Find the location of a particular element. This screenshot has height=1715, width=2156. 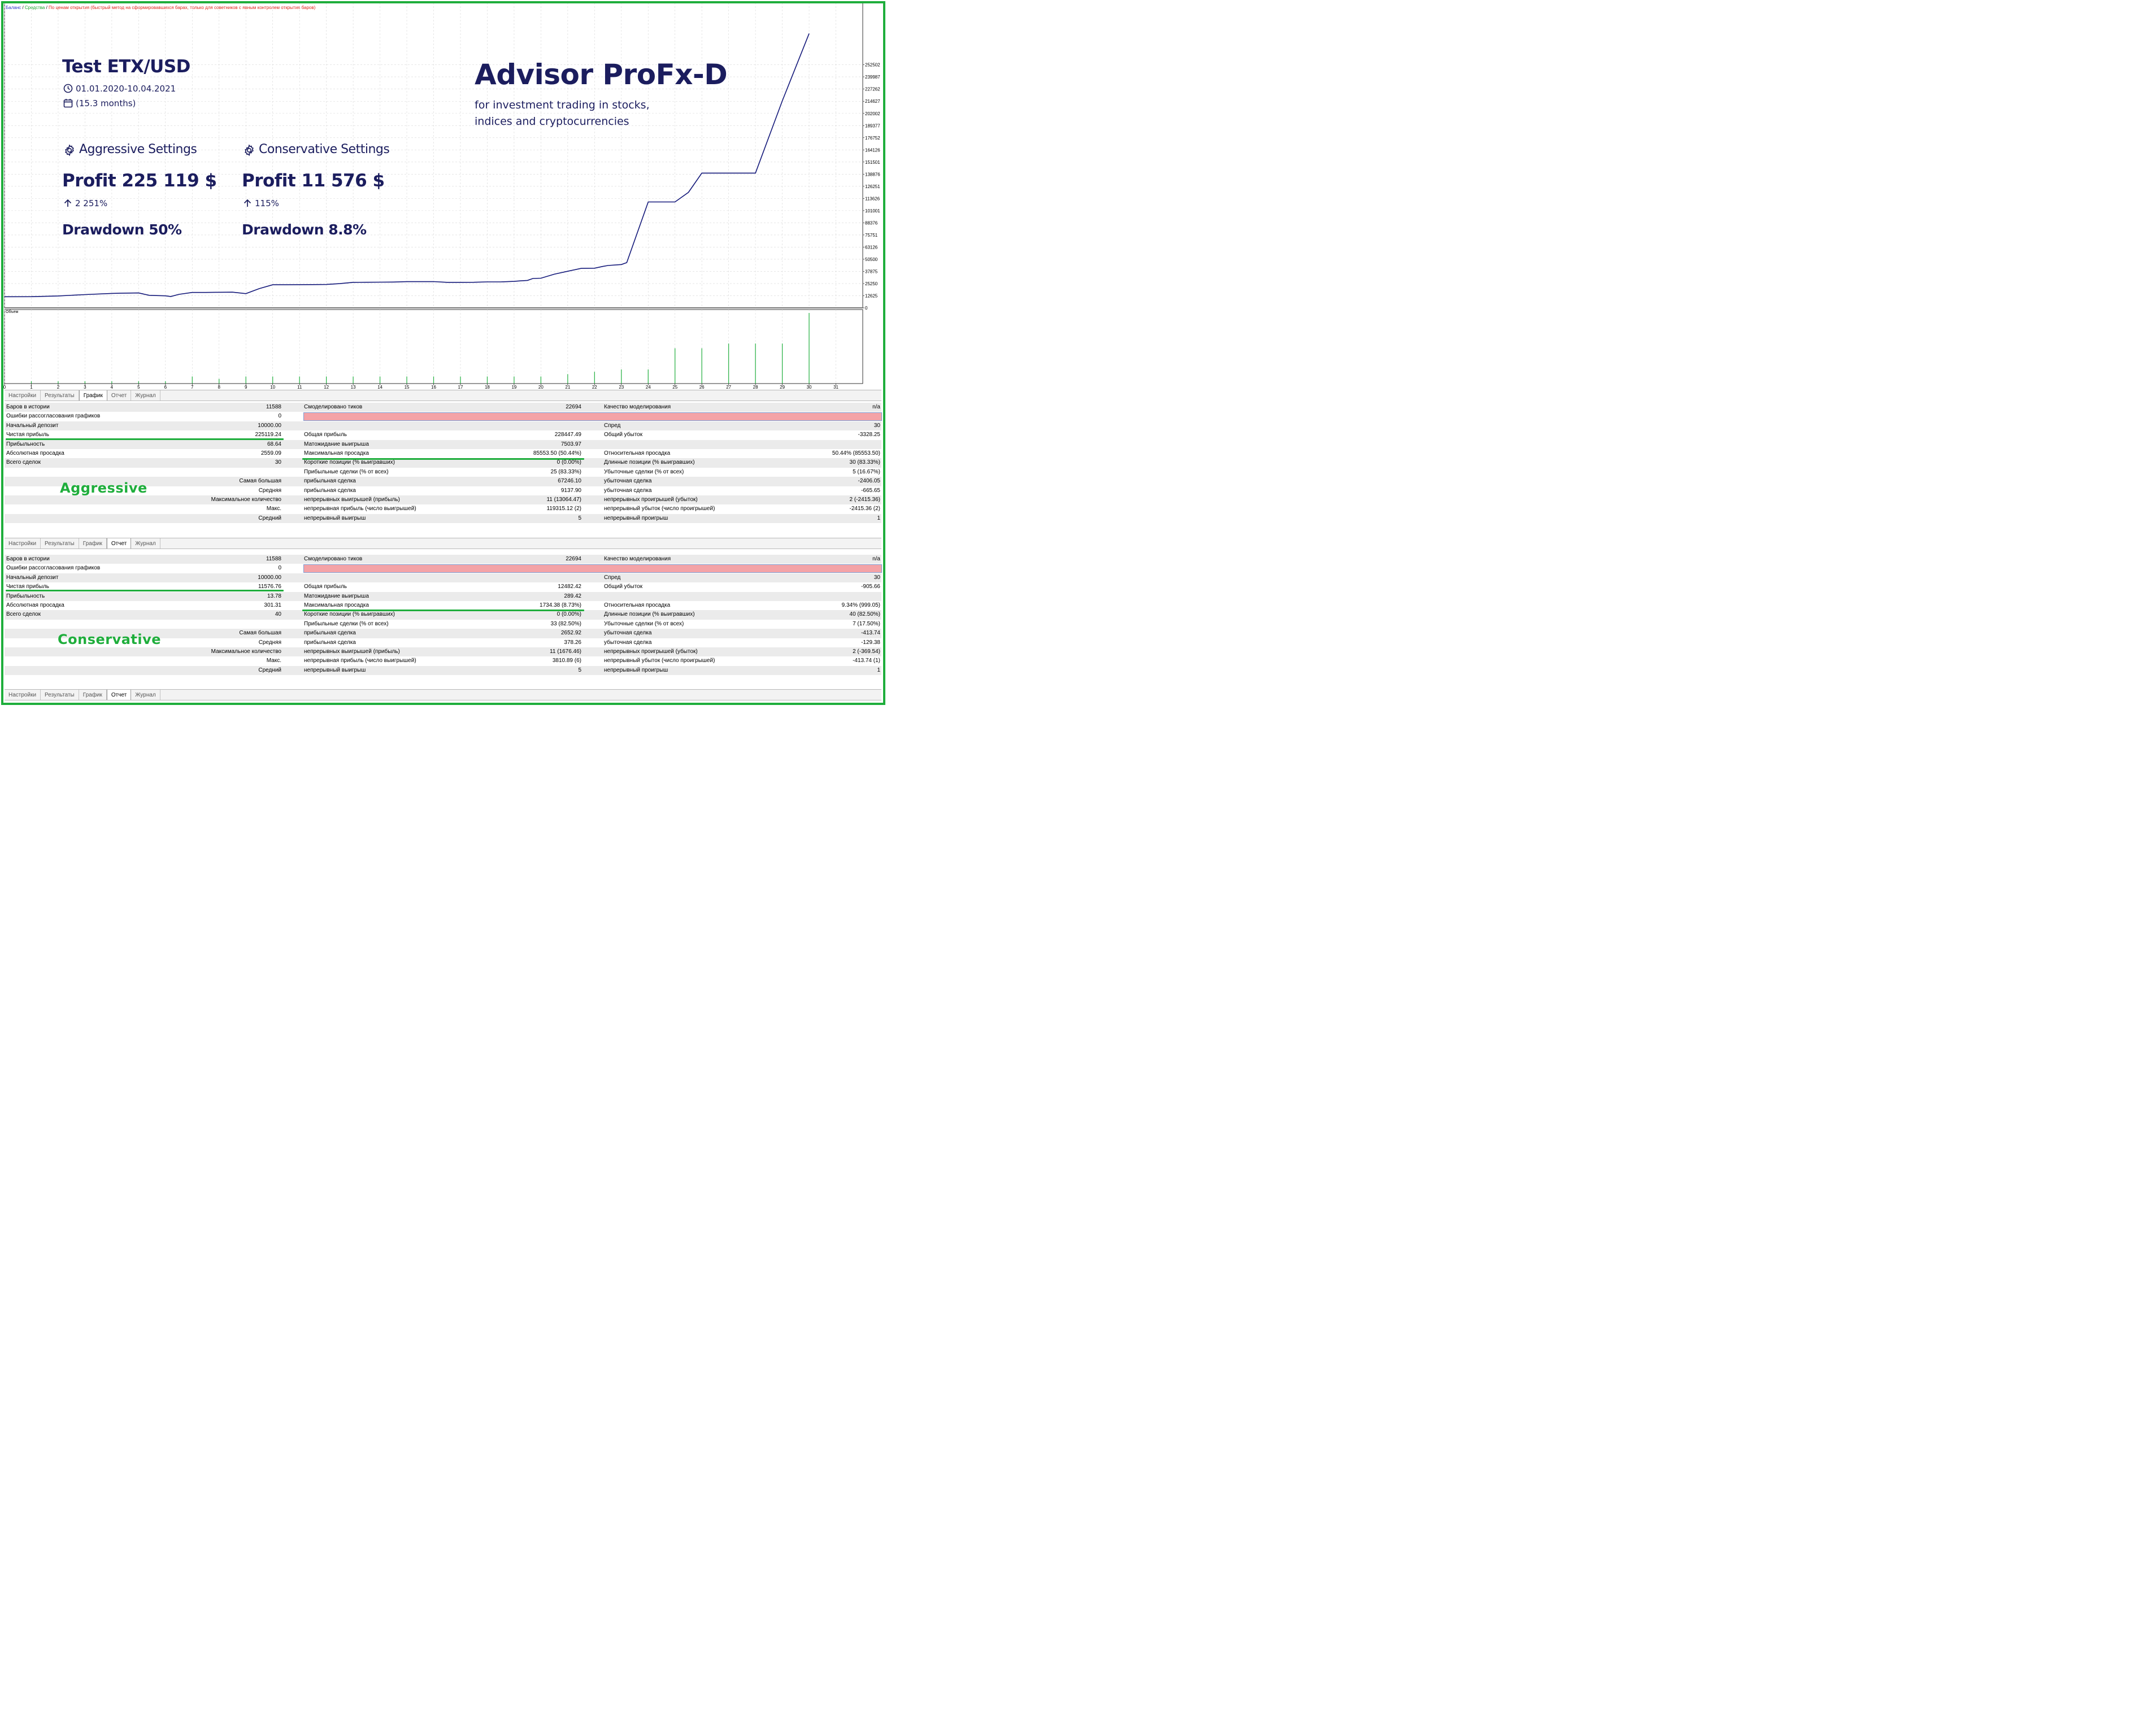

report-value: 25 (83.33%) is located at coordinates (565, 471).